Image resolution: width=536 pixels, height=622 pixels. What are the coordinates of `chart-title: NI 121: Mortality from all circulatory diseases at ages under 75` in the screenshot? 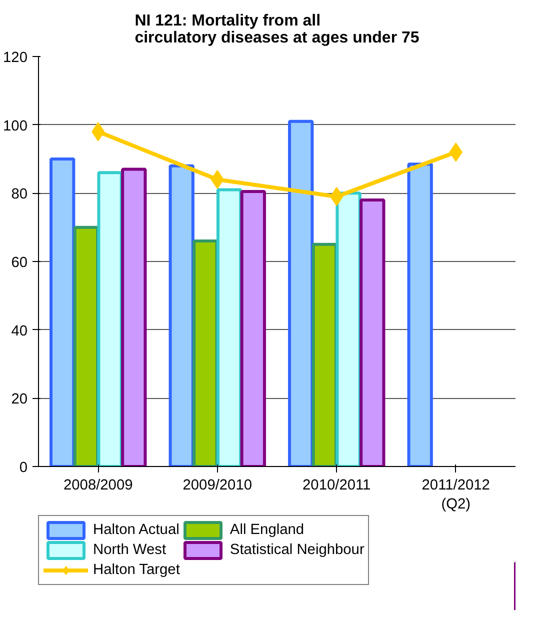 It's located at (277, 29).